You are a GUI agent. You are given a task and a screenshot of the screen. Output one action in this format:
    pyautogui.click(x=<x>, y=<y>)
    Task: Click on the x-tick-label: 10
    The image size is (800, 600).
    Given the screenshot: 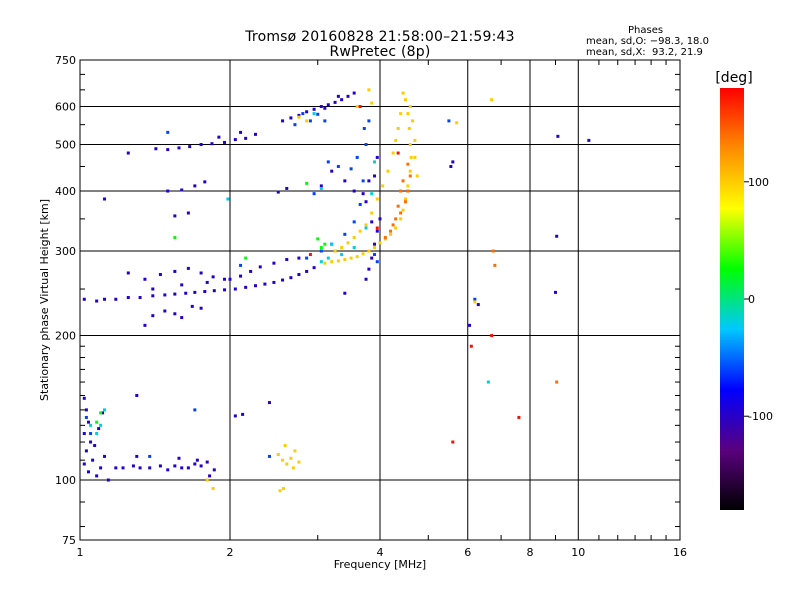 What is the action you would take?
    pyautogui.click(x=578, y=552)
    